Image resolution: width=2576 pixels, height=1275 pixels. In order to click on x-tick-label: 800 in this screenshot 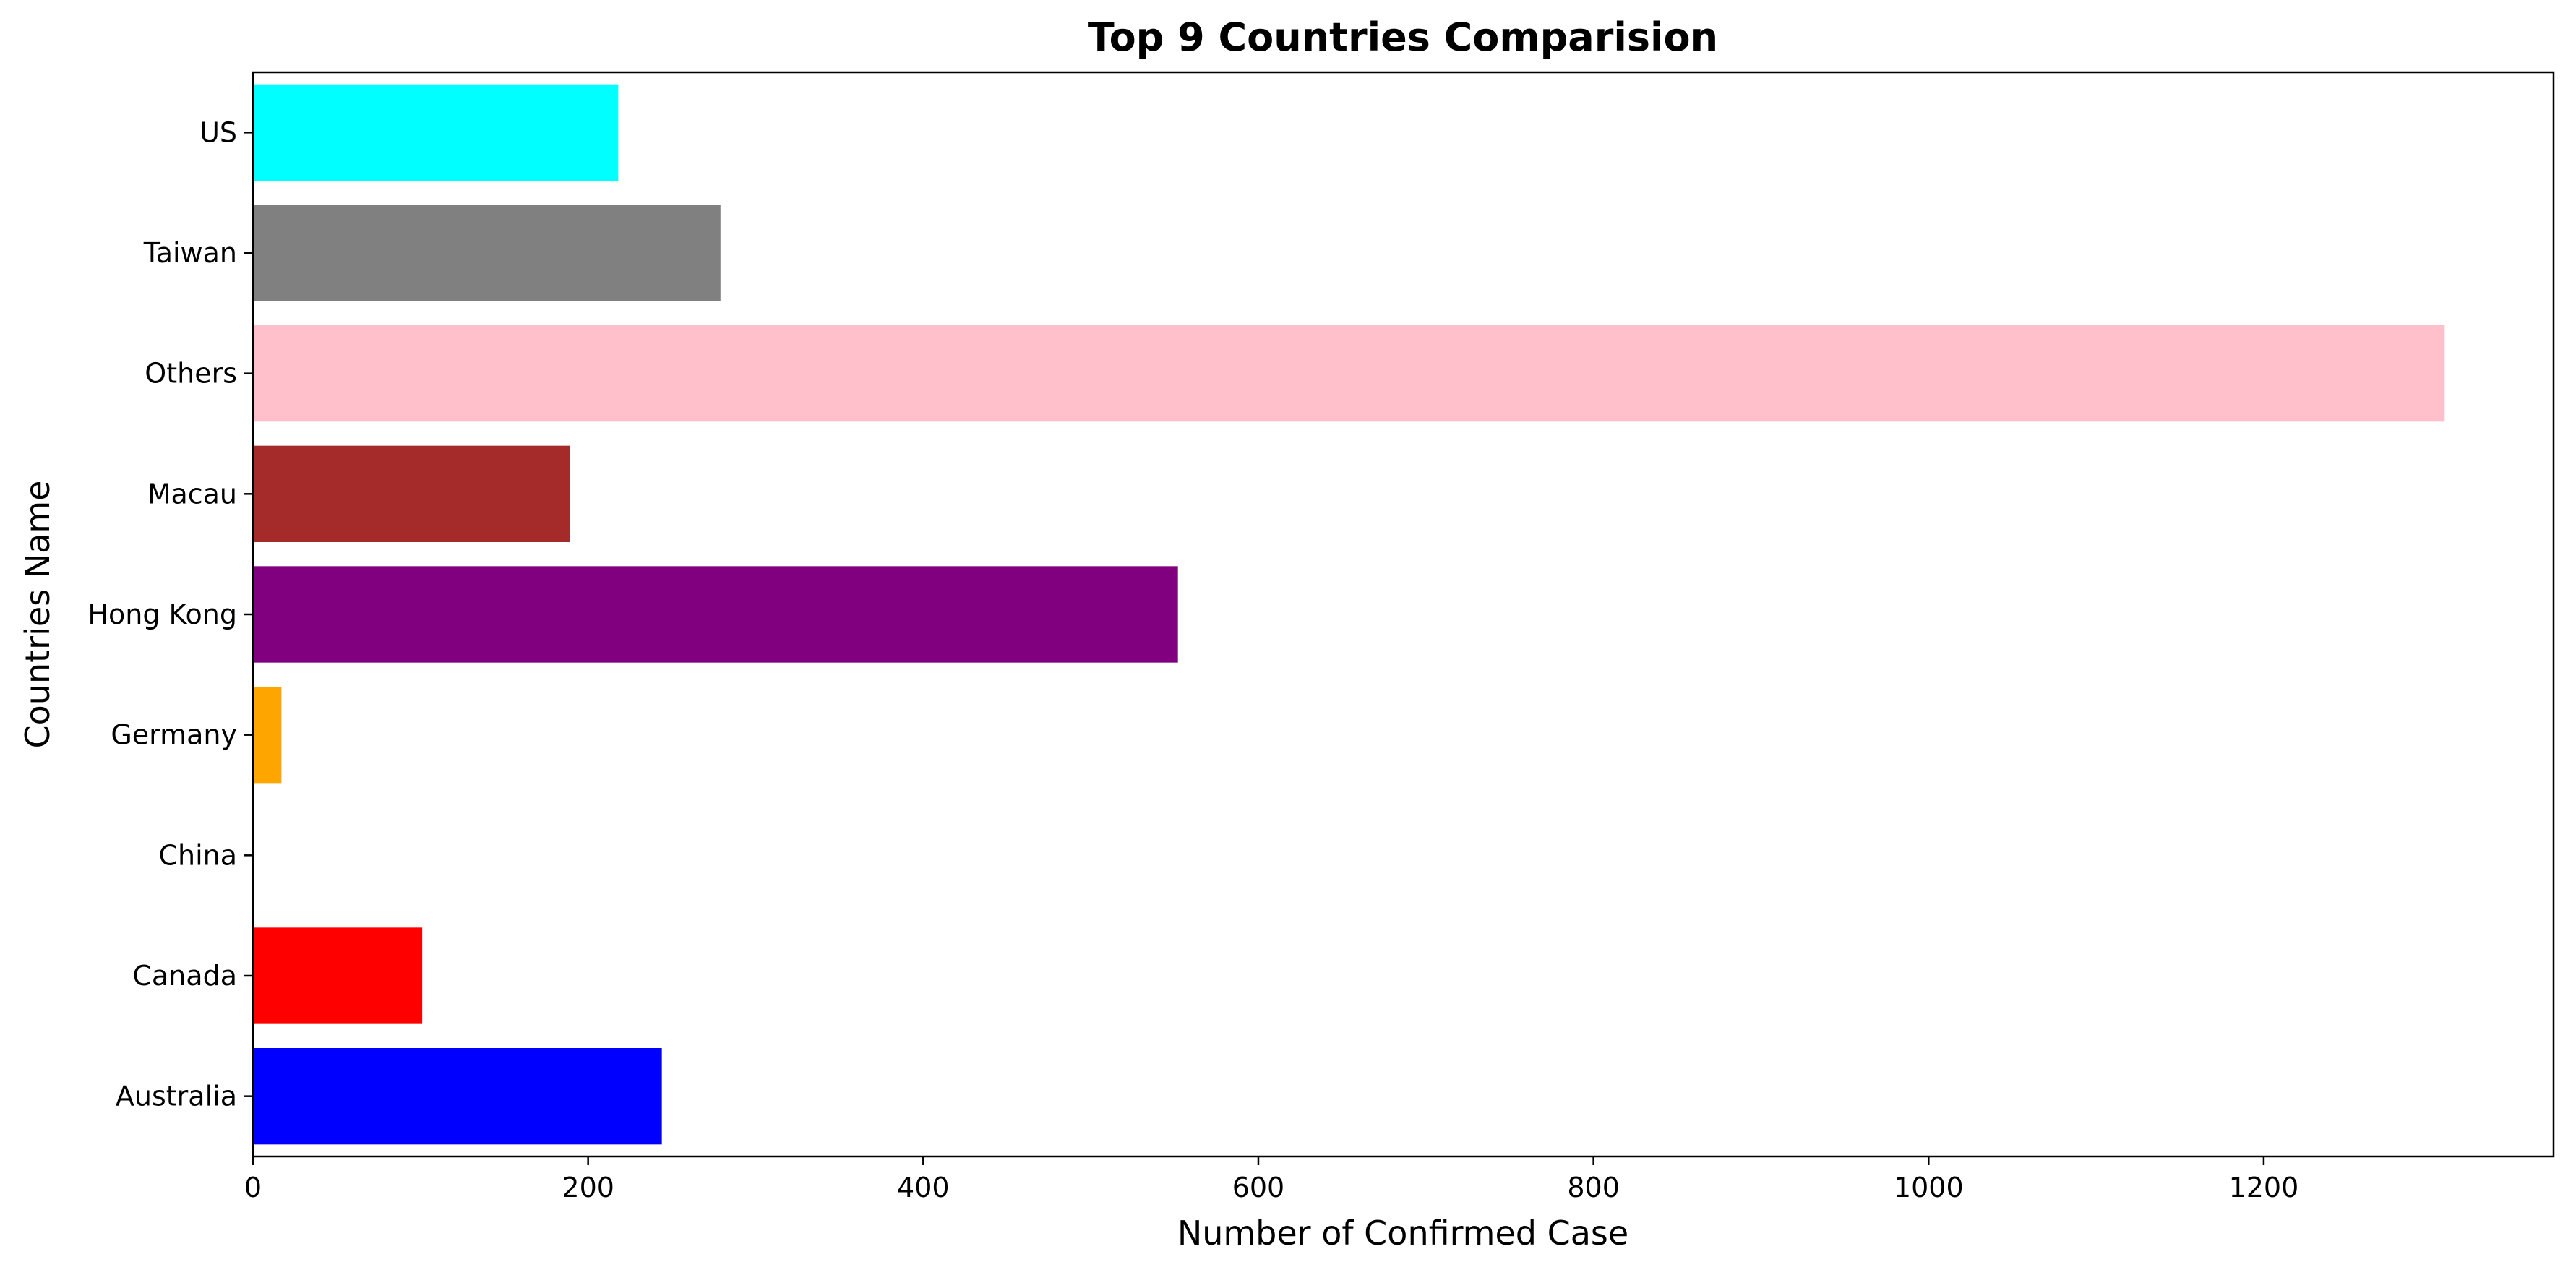, I will do `click(1594, 1187)`.